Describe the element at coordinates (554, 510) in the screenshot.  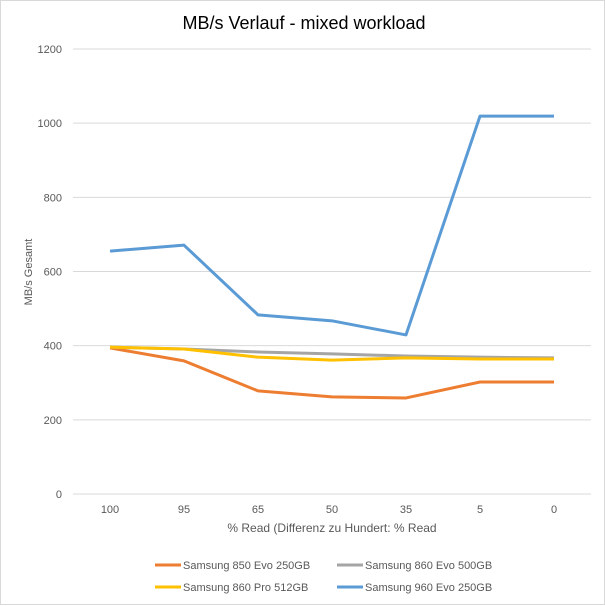
I see `x-tick-label: 0` at that location.